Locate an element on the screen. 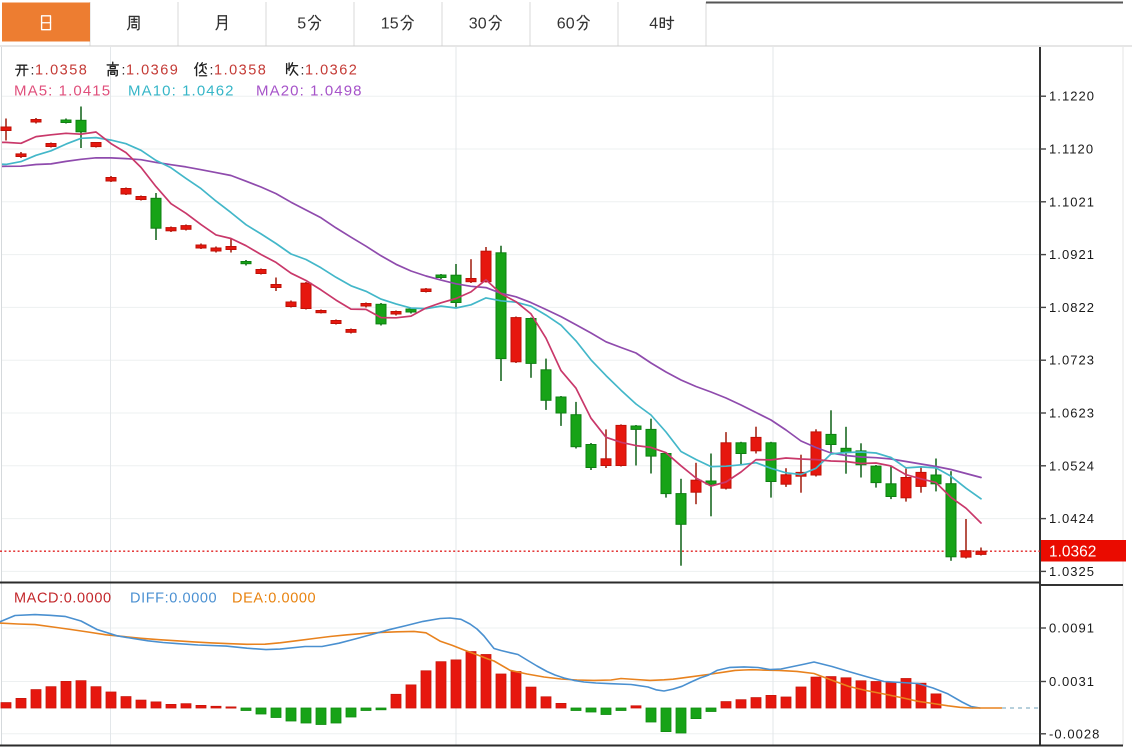  svg-text: DEA:0.0000 is located at coordinates (274, 599).